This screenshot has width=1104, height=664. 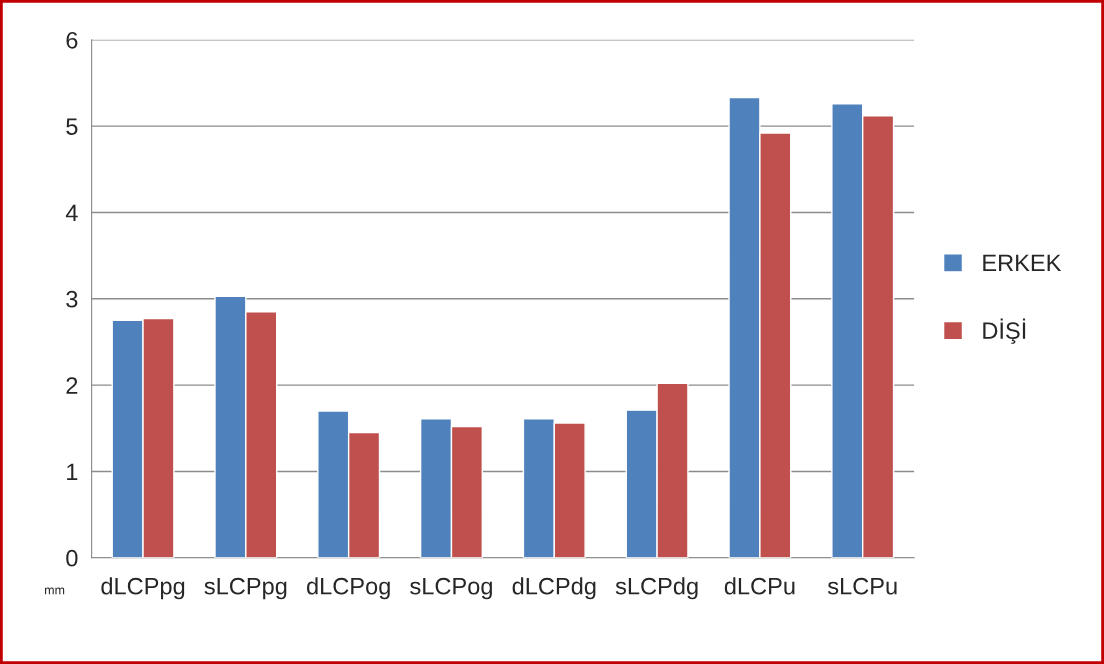 I want to click on y-tick-label: 2, so click(x=72, y=385).